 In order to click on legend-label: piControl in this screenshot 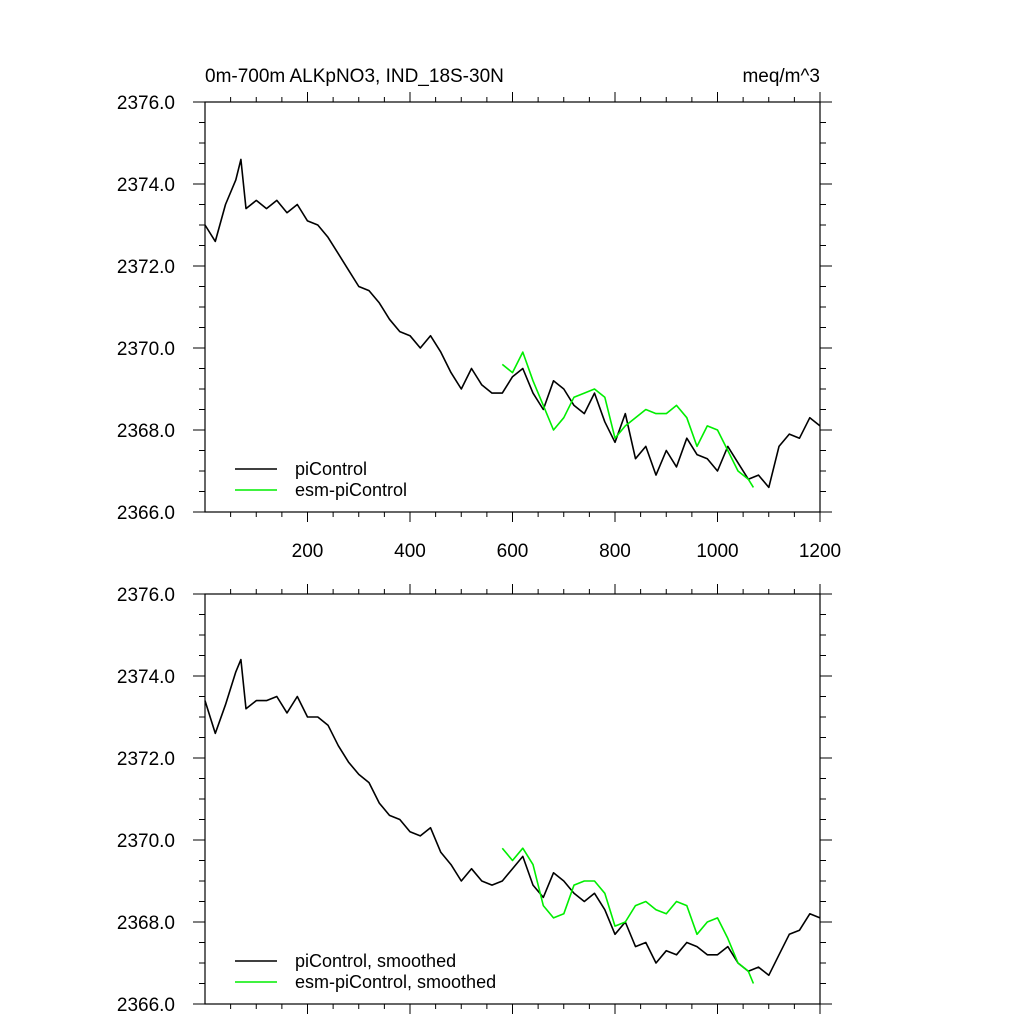, I will do `click(331, 469)`.